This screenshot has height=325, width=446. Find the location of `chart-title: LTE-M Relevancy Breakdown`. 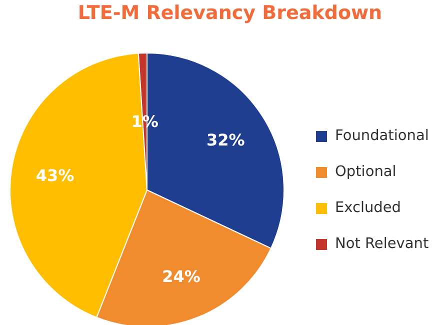

chart-title: LTE-M Relevancy Breakdown is located at coordinates (230, 13).